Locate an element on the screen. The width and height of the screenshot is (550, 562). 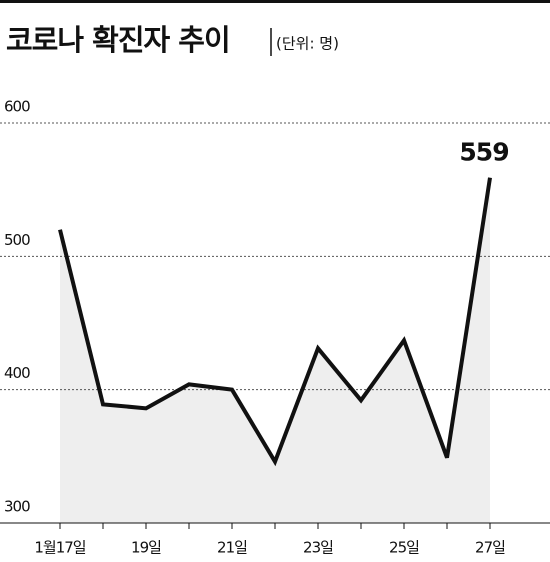
x-tick-label: 21일 is located at coordinates (232, 548).